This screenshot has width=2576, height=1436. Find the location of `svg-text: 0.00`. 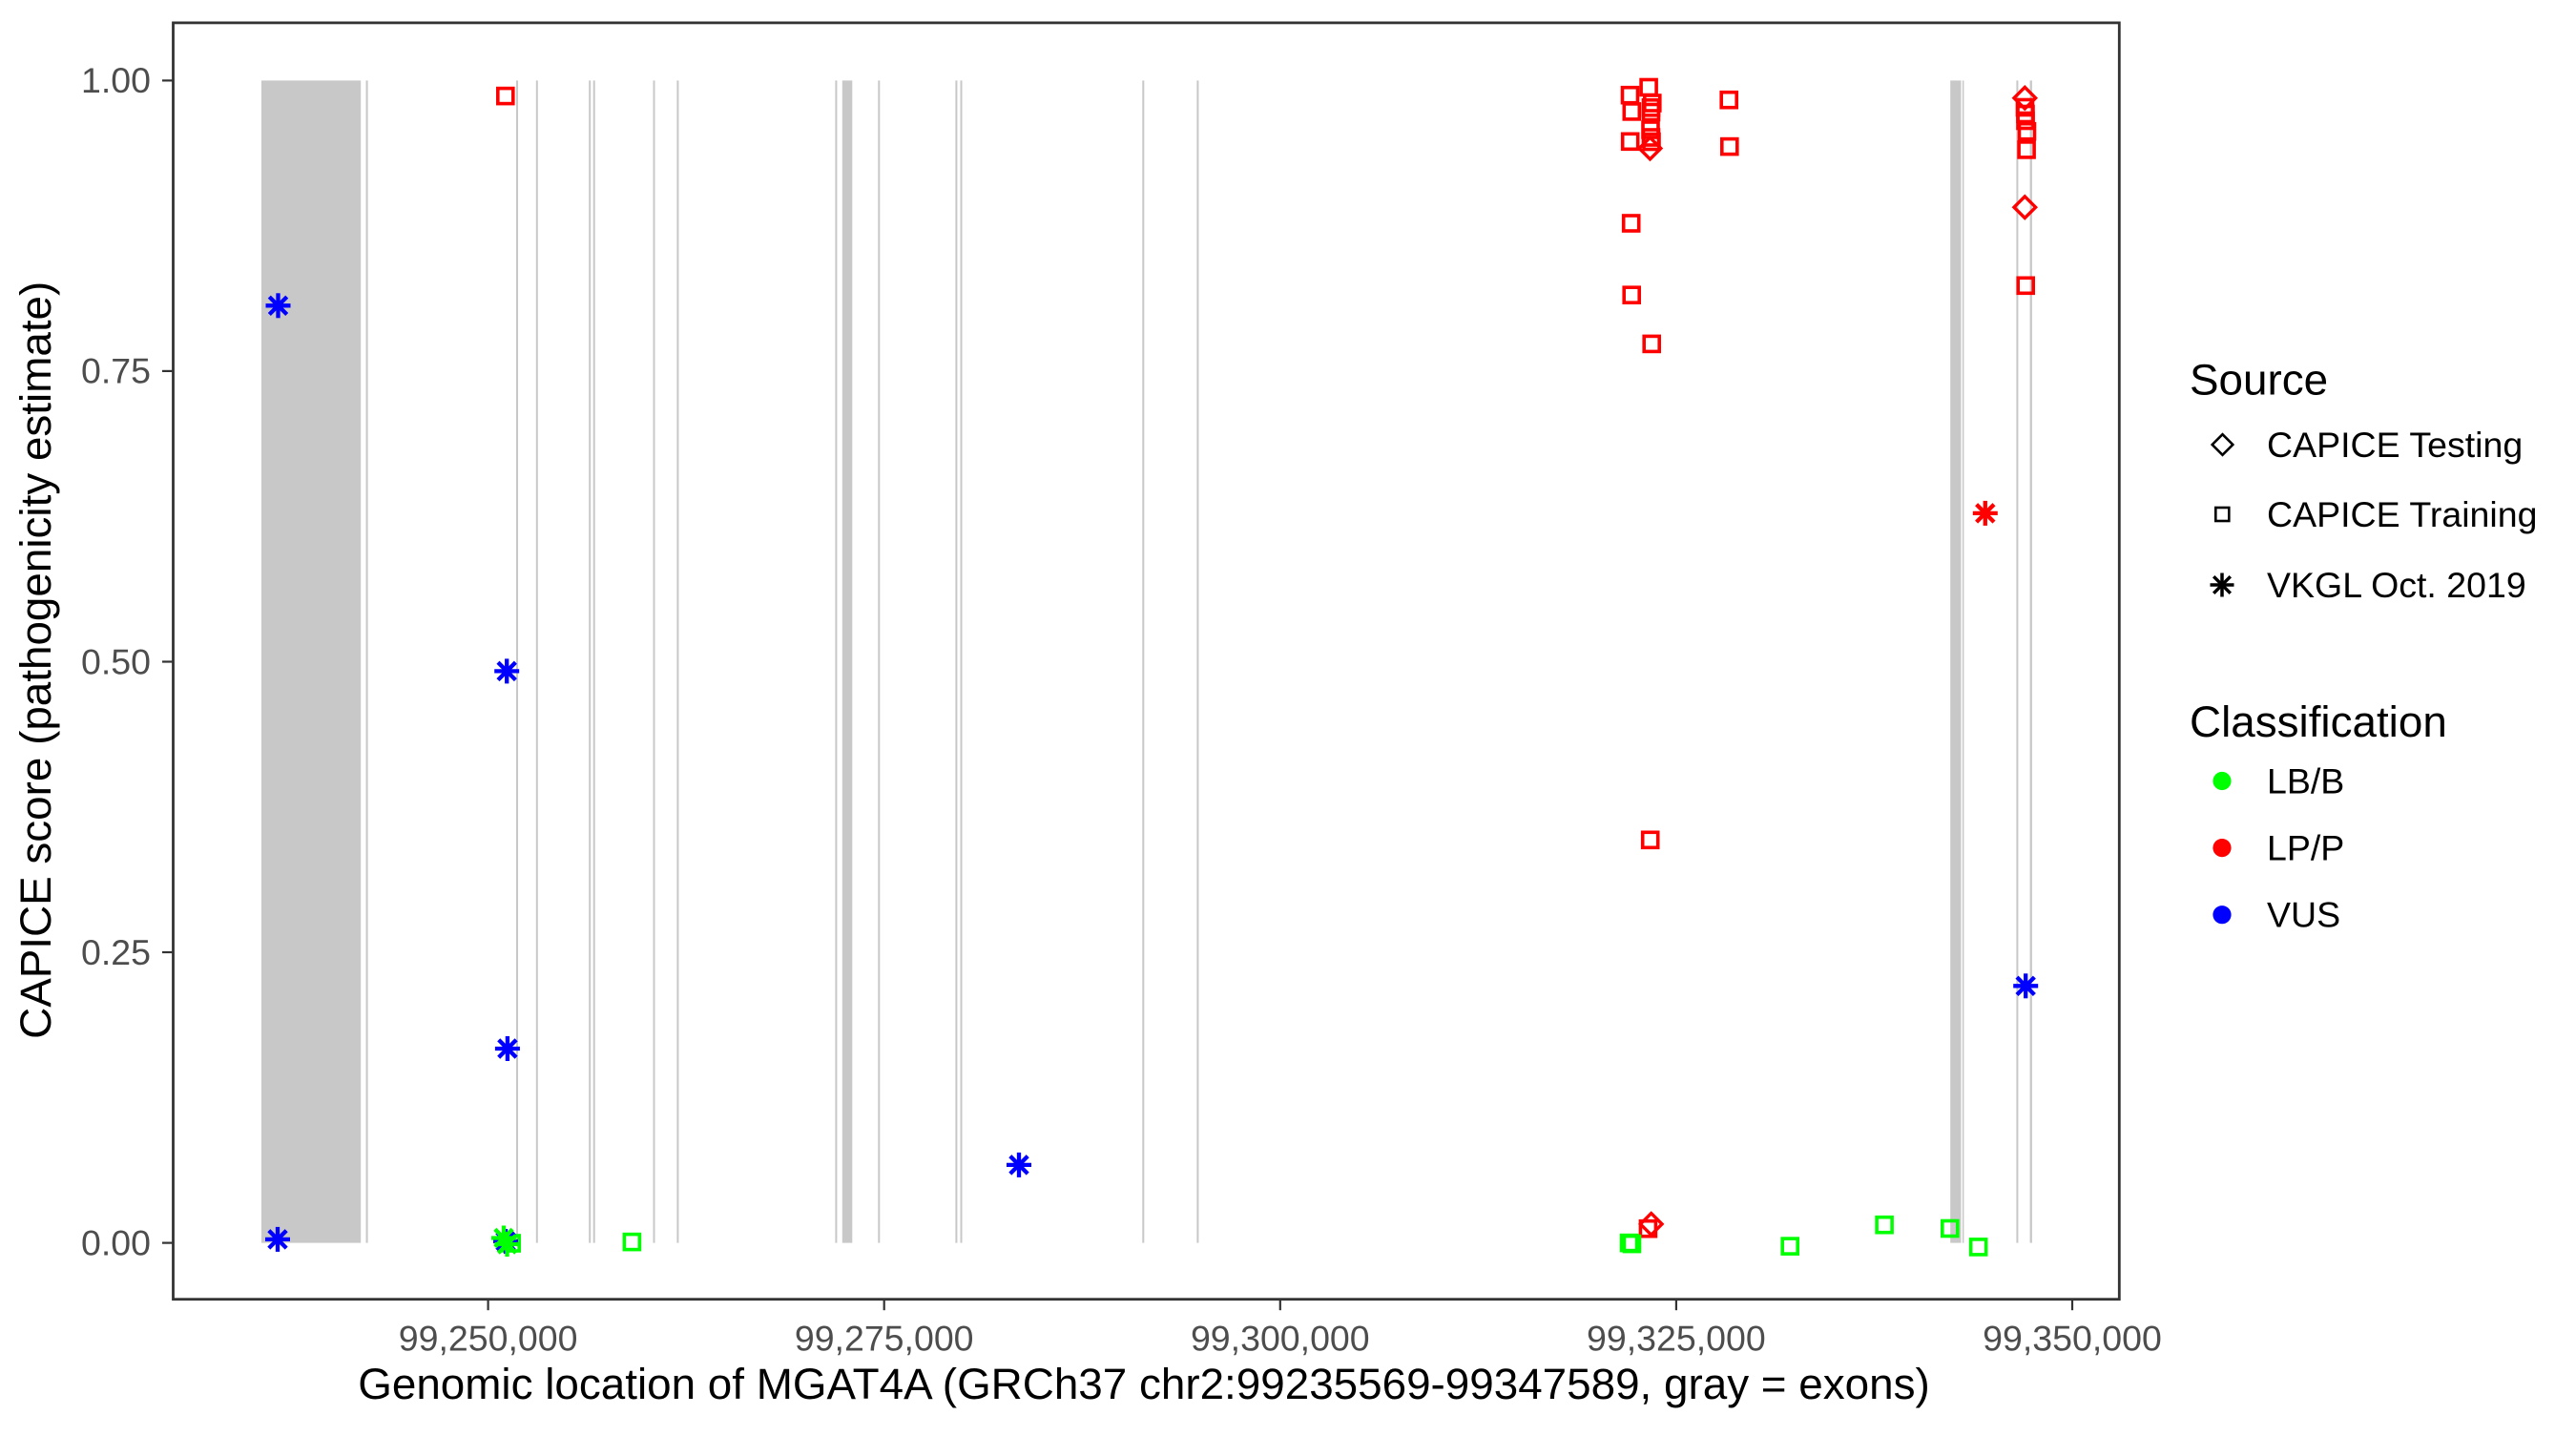

svg-text: 0.00 is located at coordinates (116, 1242).